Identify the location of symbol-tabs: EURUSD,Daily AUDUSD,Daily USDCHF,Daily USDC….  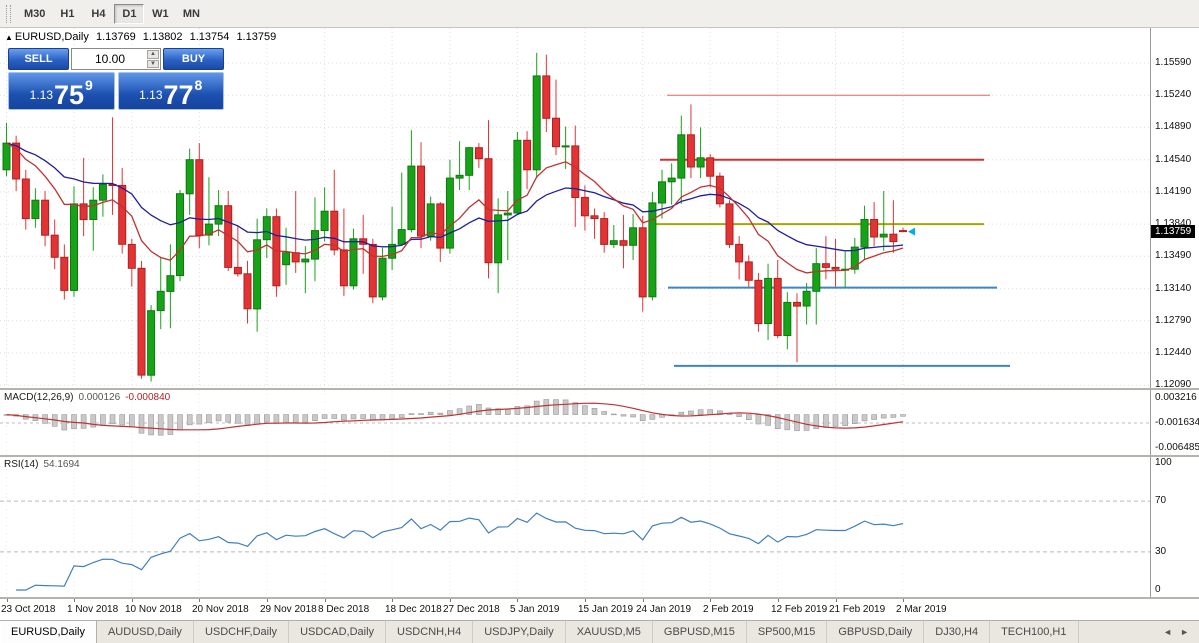
(539, 632).